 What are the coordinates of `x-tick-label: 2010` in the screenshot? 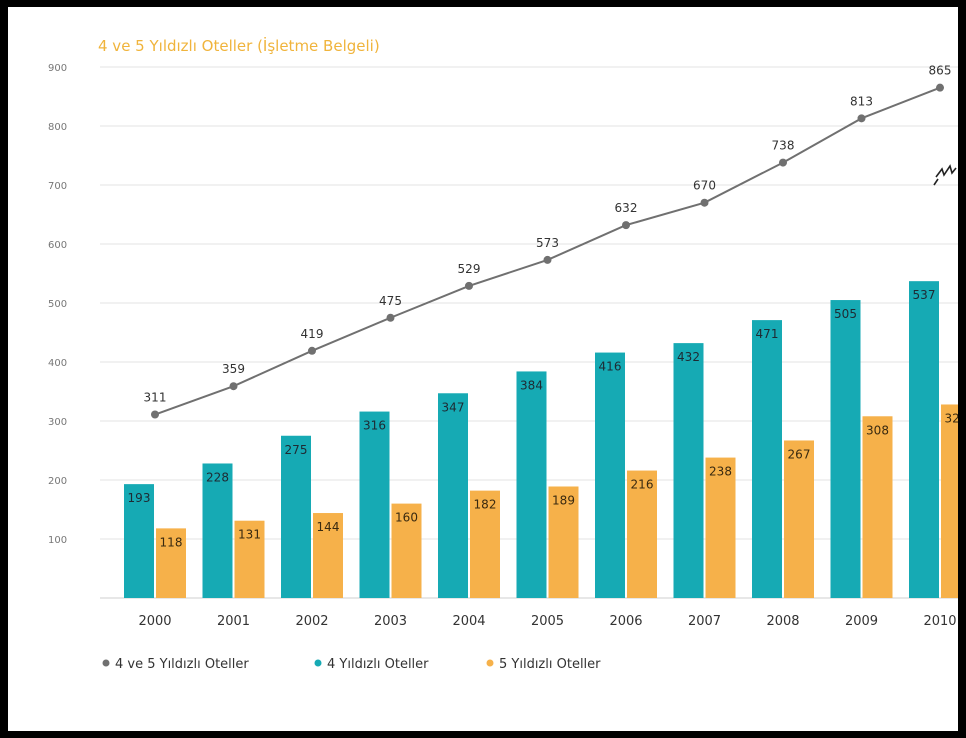 It's located at (939, 621).